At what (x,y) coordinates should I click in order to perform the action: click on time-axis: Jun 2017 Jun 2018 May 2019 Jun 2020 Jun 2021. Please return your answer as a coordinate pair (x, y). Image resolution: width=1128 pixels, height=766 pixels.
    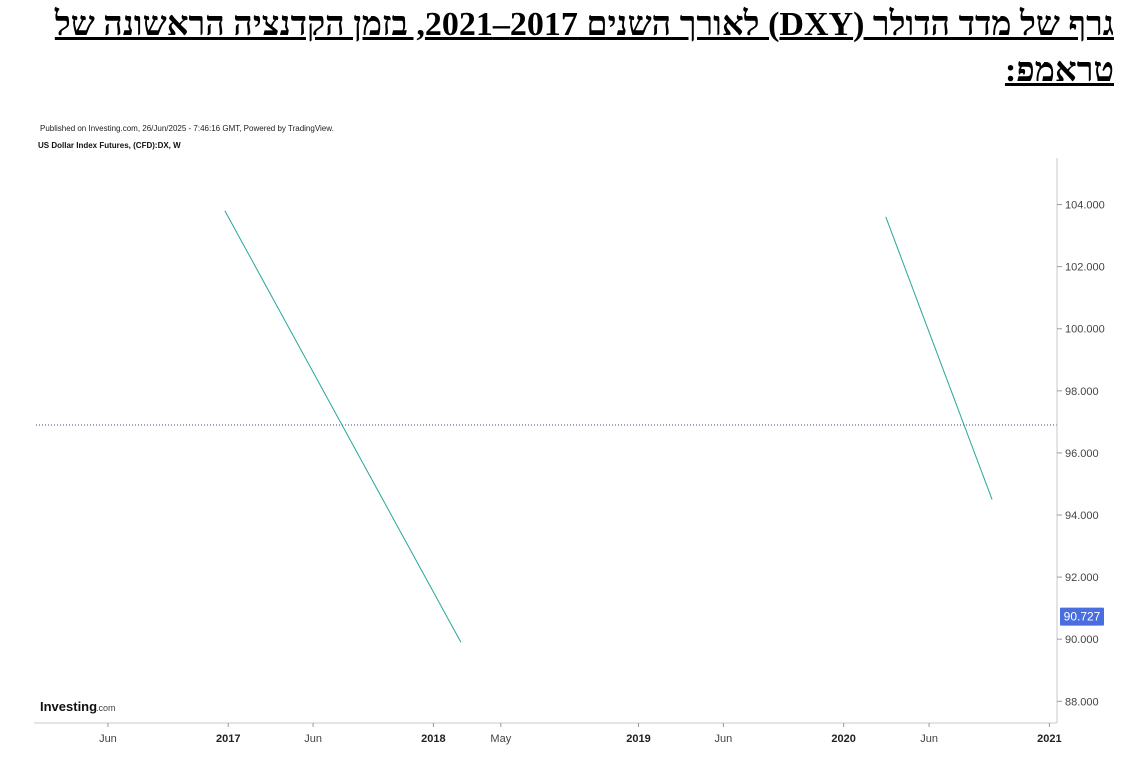
    Looking at the image, I should click on (580, 734).